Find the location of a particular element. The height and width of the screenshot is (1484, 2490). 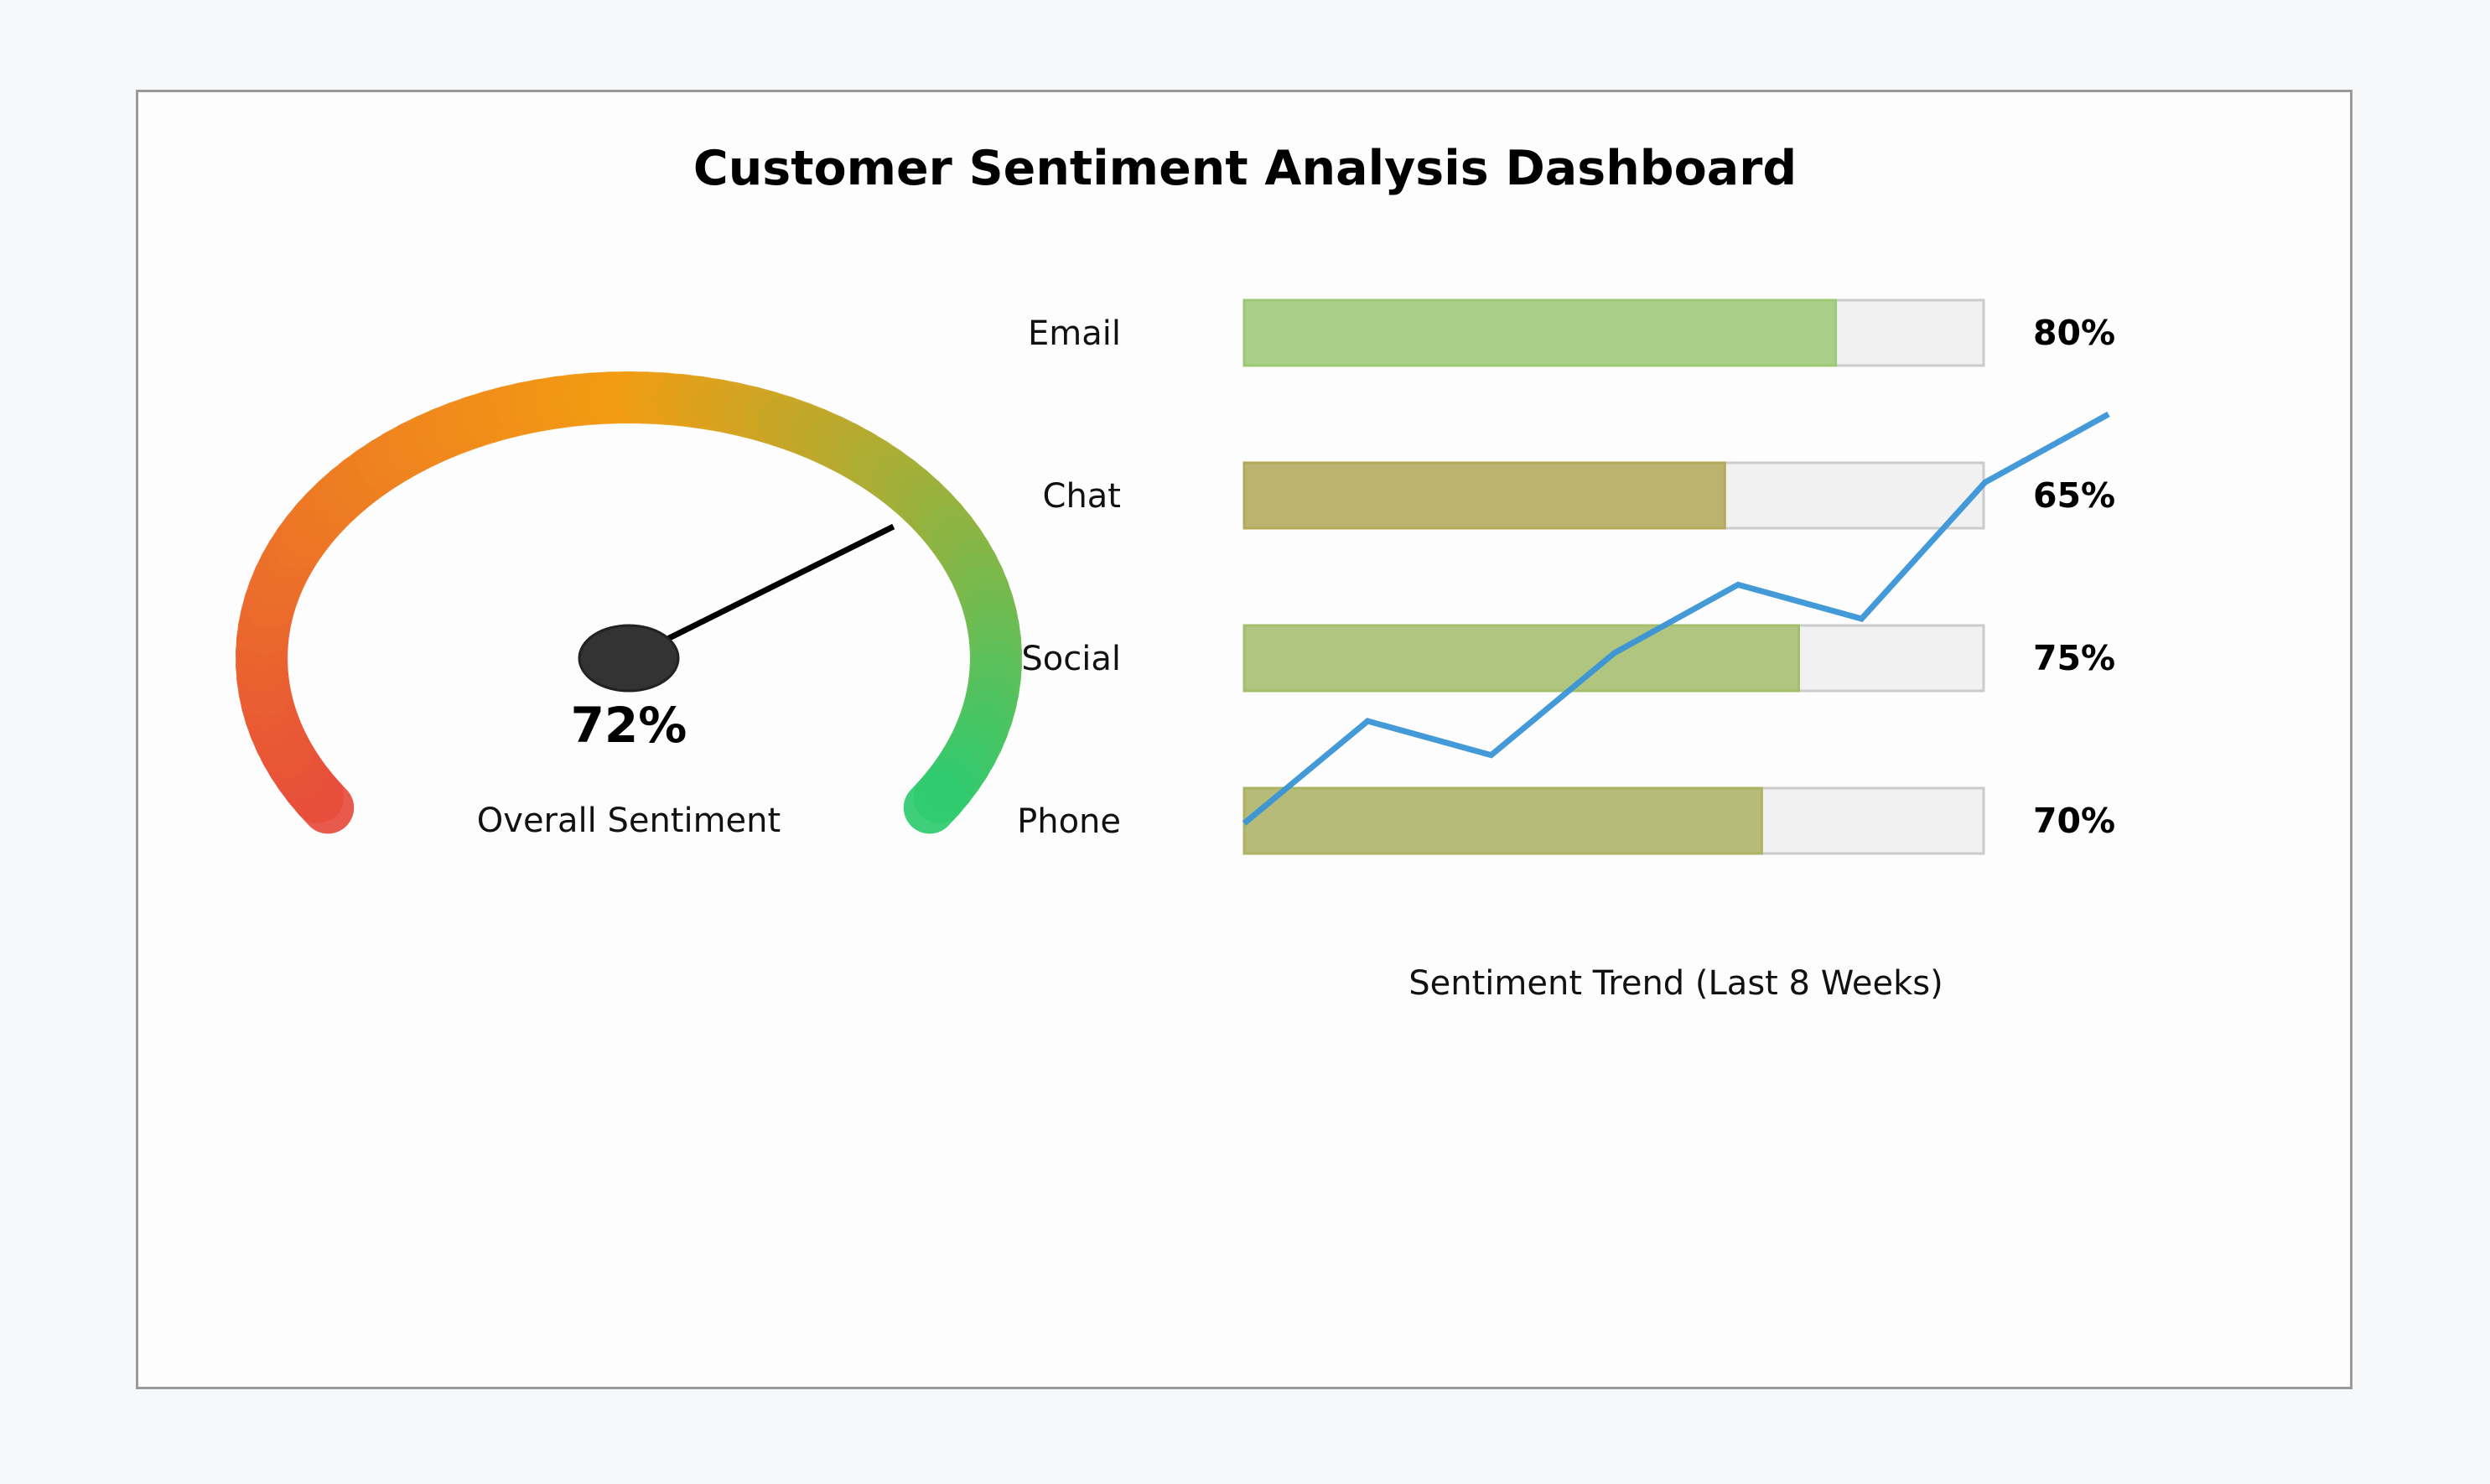

bar-category-label: Chat is located at coordinates (1082, 496).